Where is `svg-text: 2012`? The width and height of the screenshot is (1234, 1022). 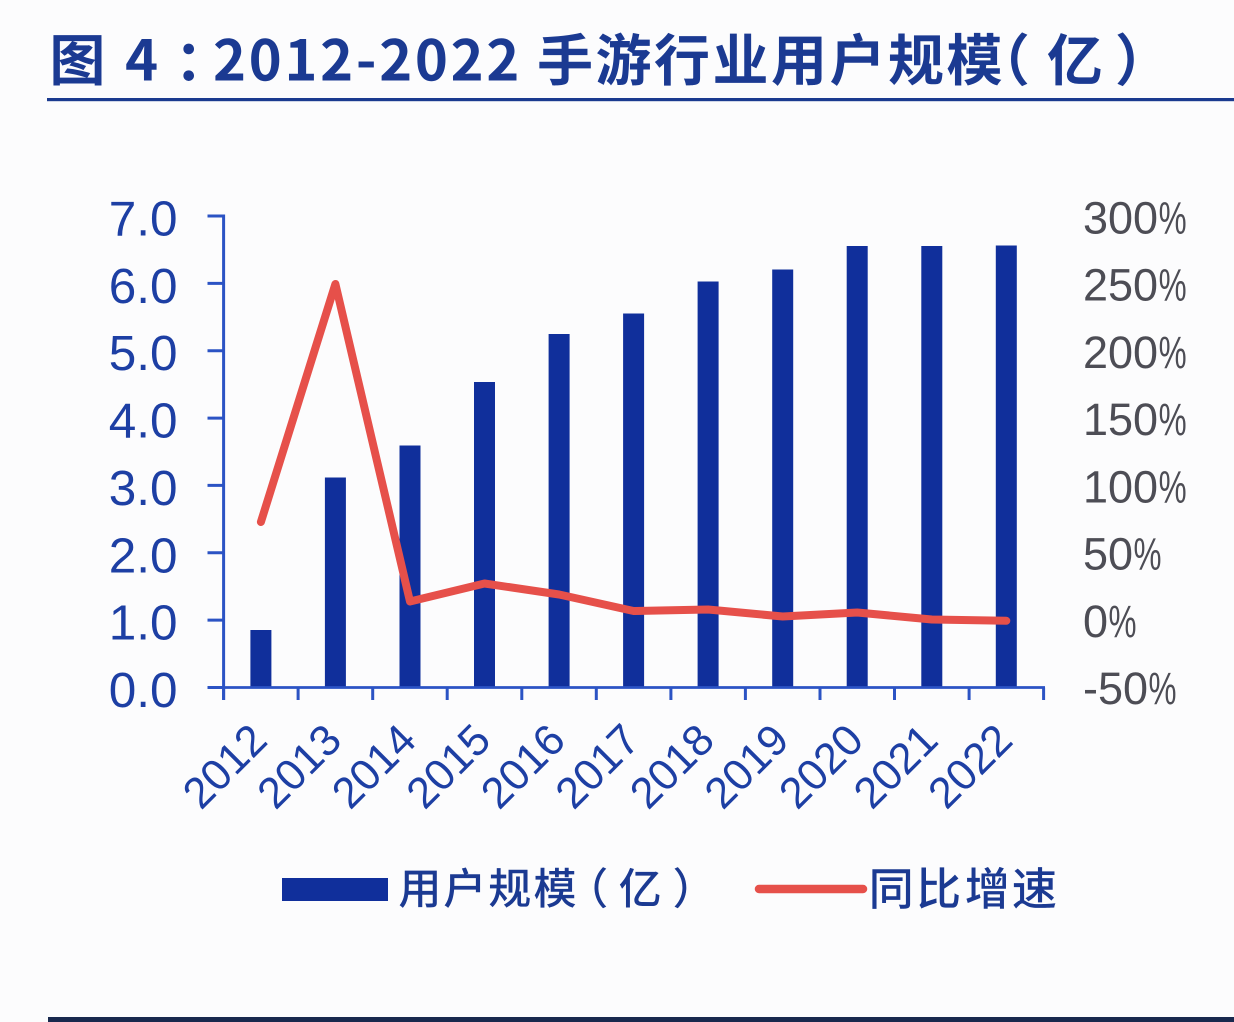 svg-text: 2012 is located at coordinates (225, 767).